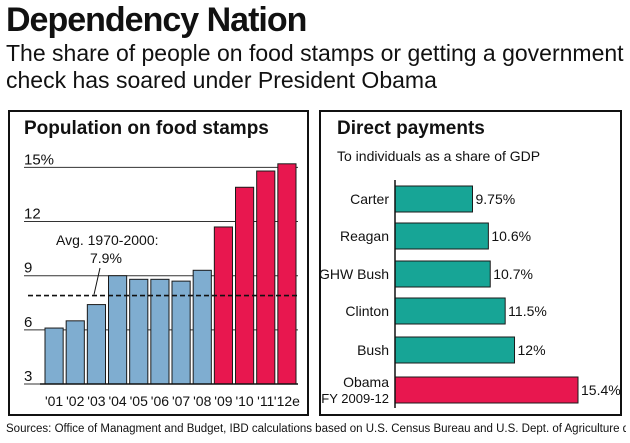 This screenshot has width=630, height=443. What do you see at coordinates (527, 311) in the screenshot?
I see `value-label: 11.5%` at bounding box center [527, 311].